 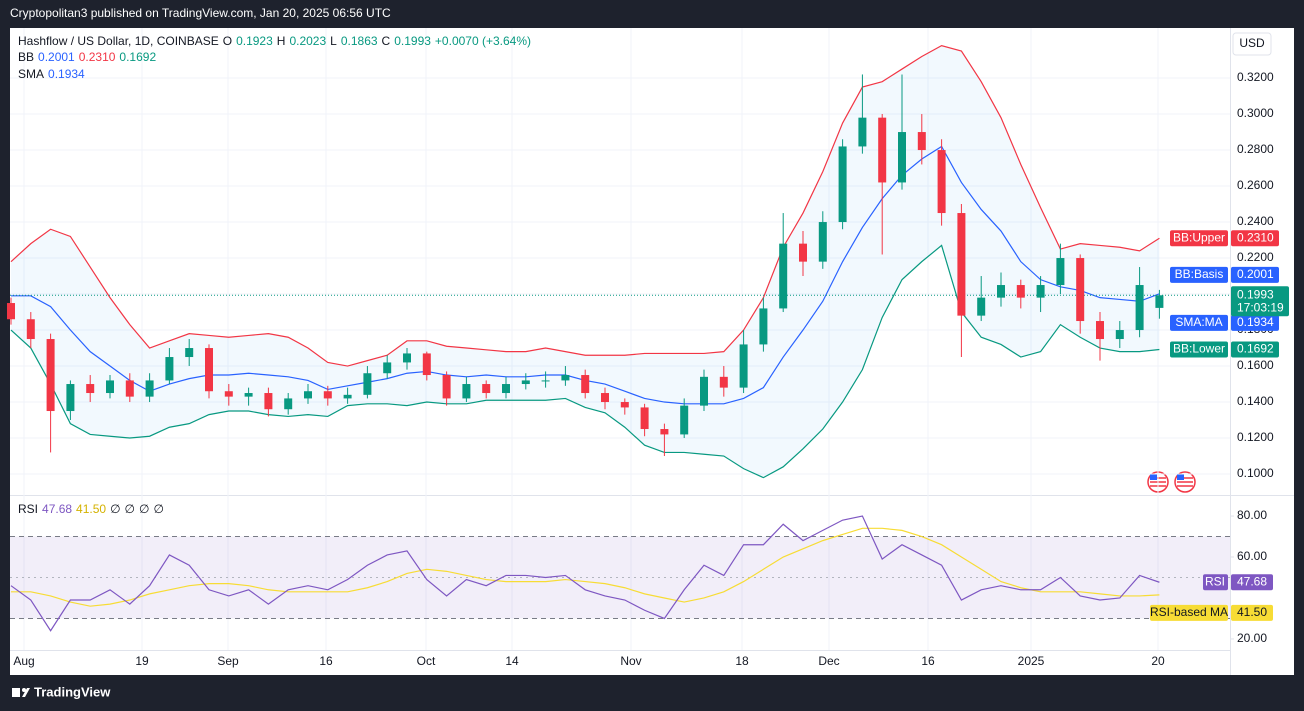 I want to click on legend-item: +0.0070 (+3.64%), so click(x=483, y=41).